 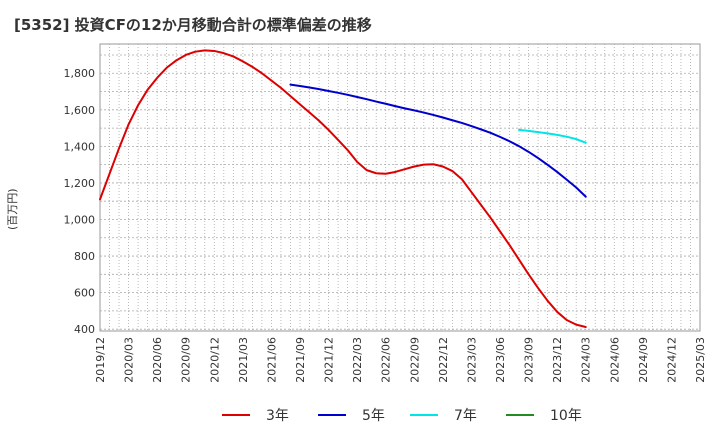 What do you see at coordinates (357, 360) in the screenshot?
I see `x-tick-label: 2022/03` at bounding box center [357, 360].